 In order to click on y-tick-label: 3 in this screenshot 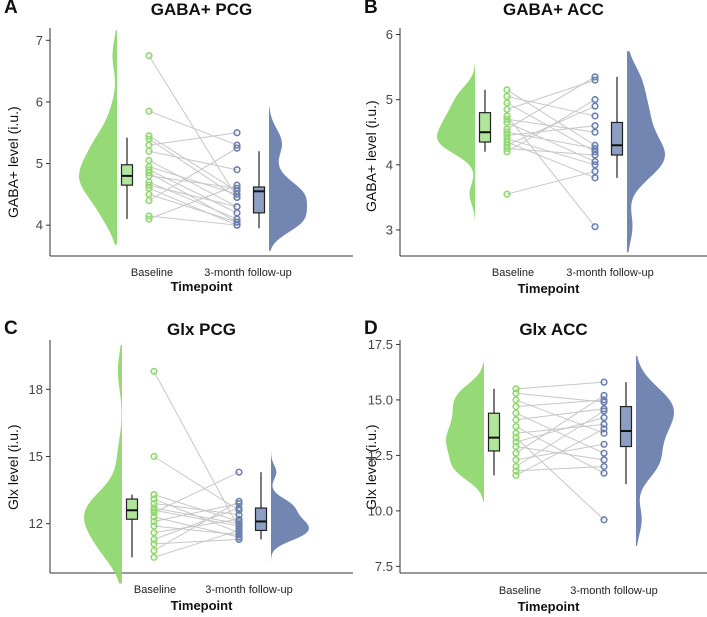, I will do `click(389, 229)`.